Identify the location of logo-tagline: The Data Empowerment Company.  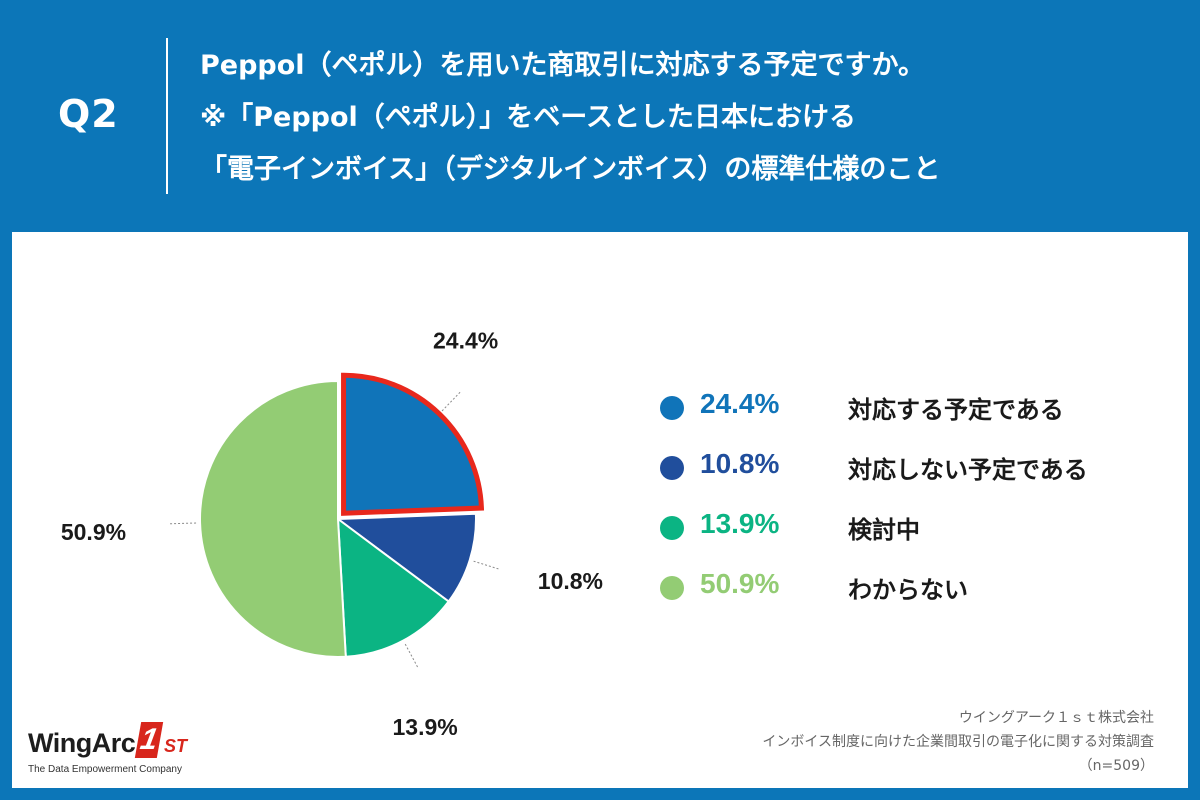
(105, 769).